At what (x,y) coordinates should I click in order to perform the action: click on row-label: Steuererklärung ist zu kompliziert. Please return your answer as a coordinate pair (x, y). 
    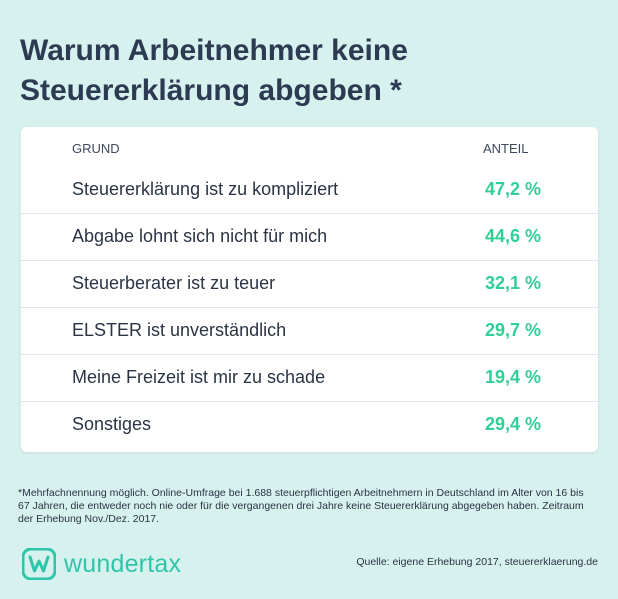
    Looking at the image, I should click on (205, 189).